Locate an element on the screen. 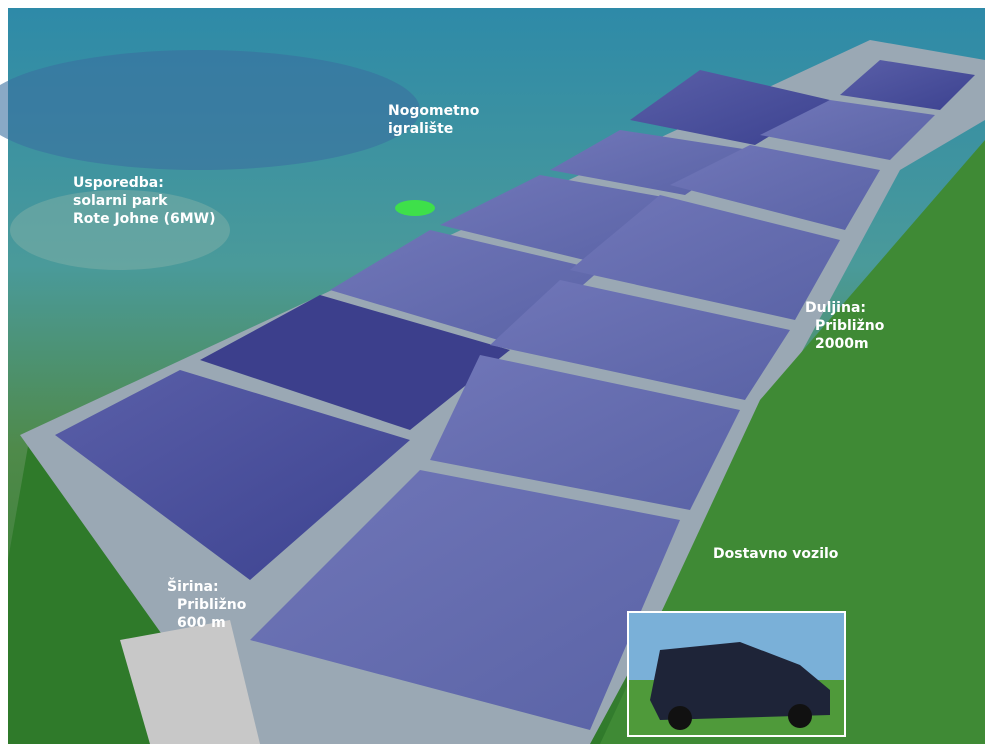  width-label: Širina: is located at coordinates (193, 586).